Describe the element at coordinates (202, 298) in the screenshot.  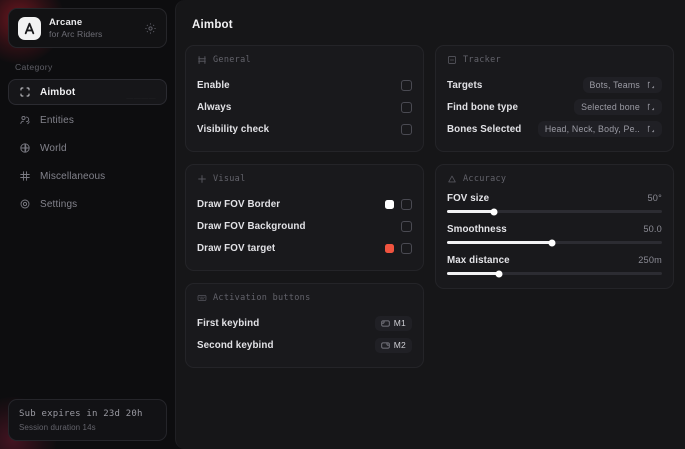
I see `keyboard-icon` at that location.